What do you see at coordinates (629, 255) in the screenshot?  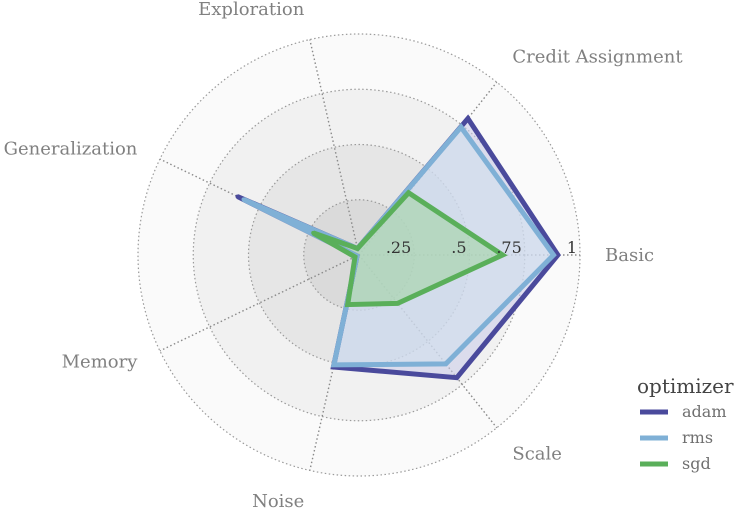 I see `axis-label-basic: Basic` at bounding box center [629, 255].